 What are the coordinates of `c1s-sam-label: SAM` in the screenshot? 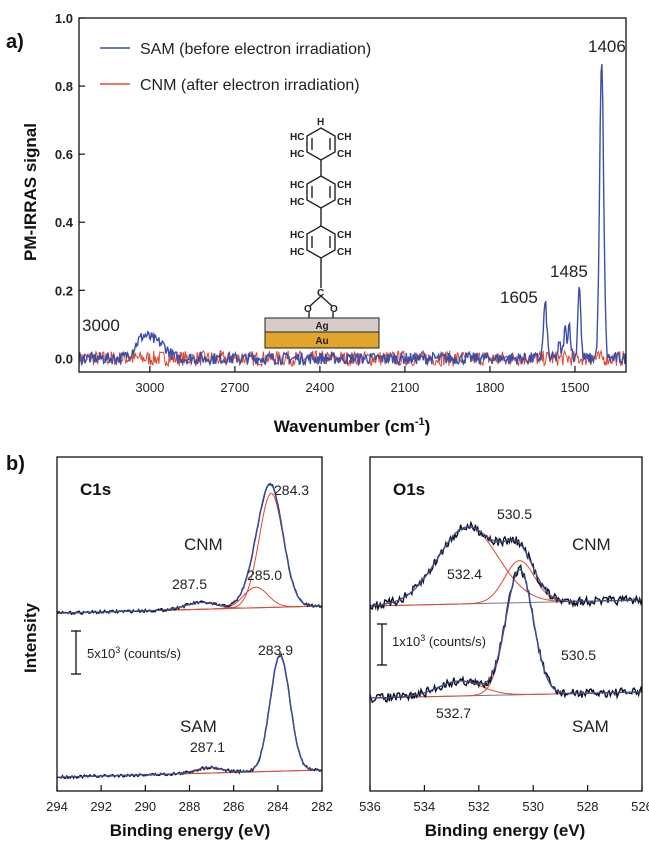 It's located at (198, 726).